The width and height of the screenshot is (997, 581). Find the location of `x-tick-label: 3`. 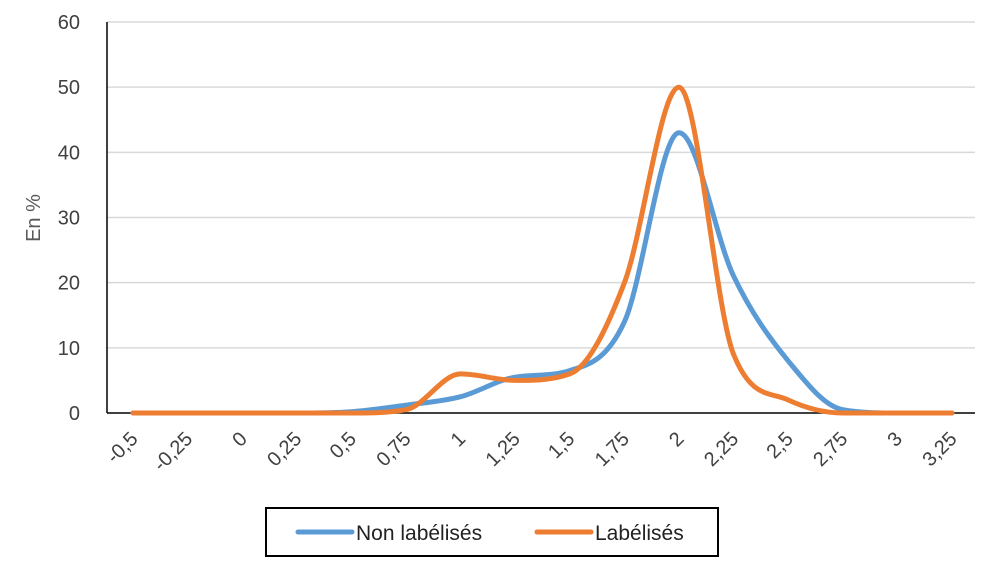

x-tick-label: 3 is located at coordinates (895, 439).